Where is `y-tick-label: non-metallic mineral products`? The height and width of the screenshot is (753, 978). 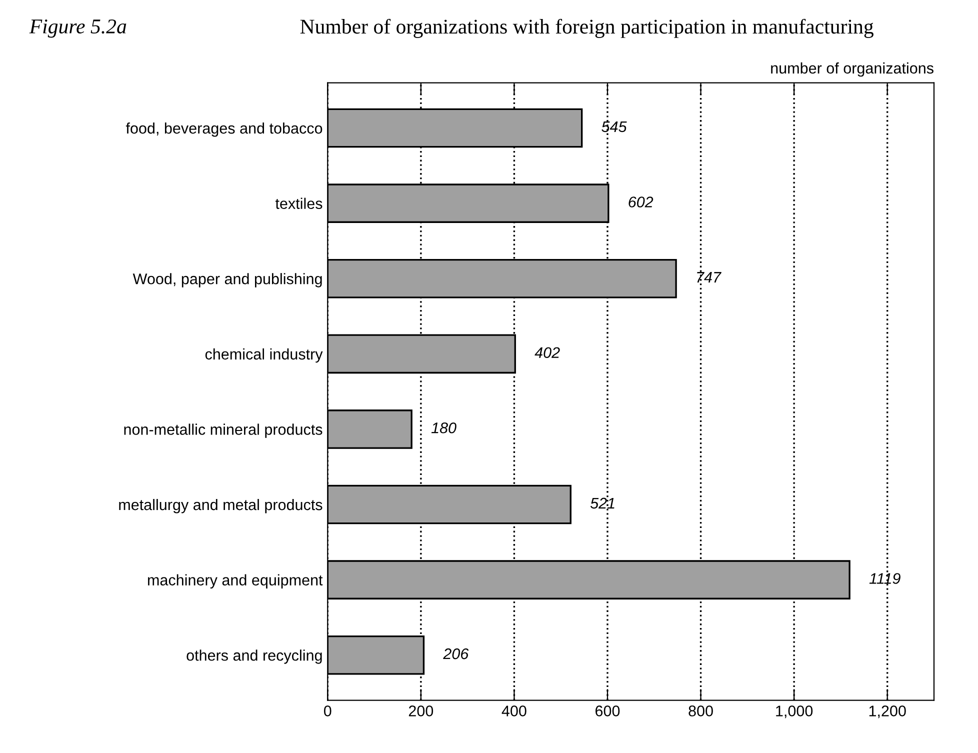
y-tick-label: non-metallic mineral products is located at coordinates (223, 431).